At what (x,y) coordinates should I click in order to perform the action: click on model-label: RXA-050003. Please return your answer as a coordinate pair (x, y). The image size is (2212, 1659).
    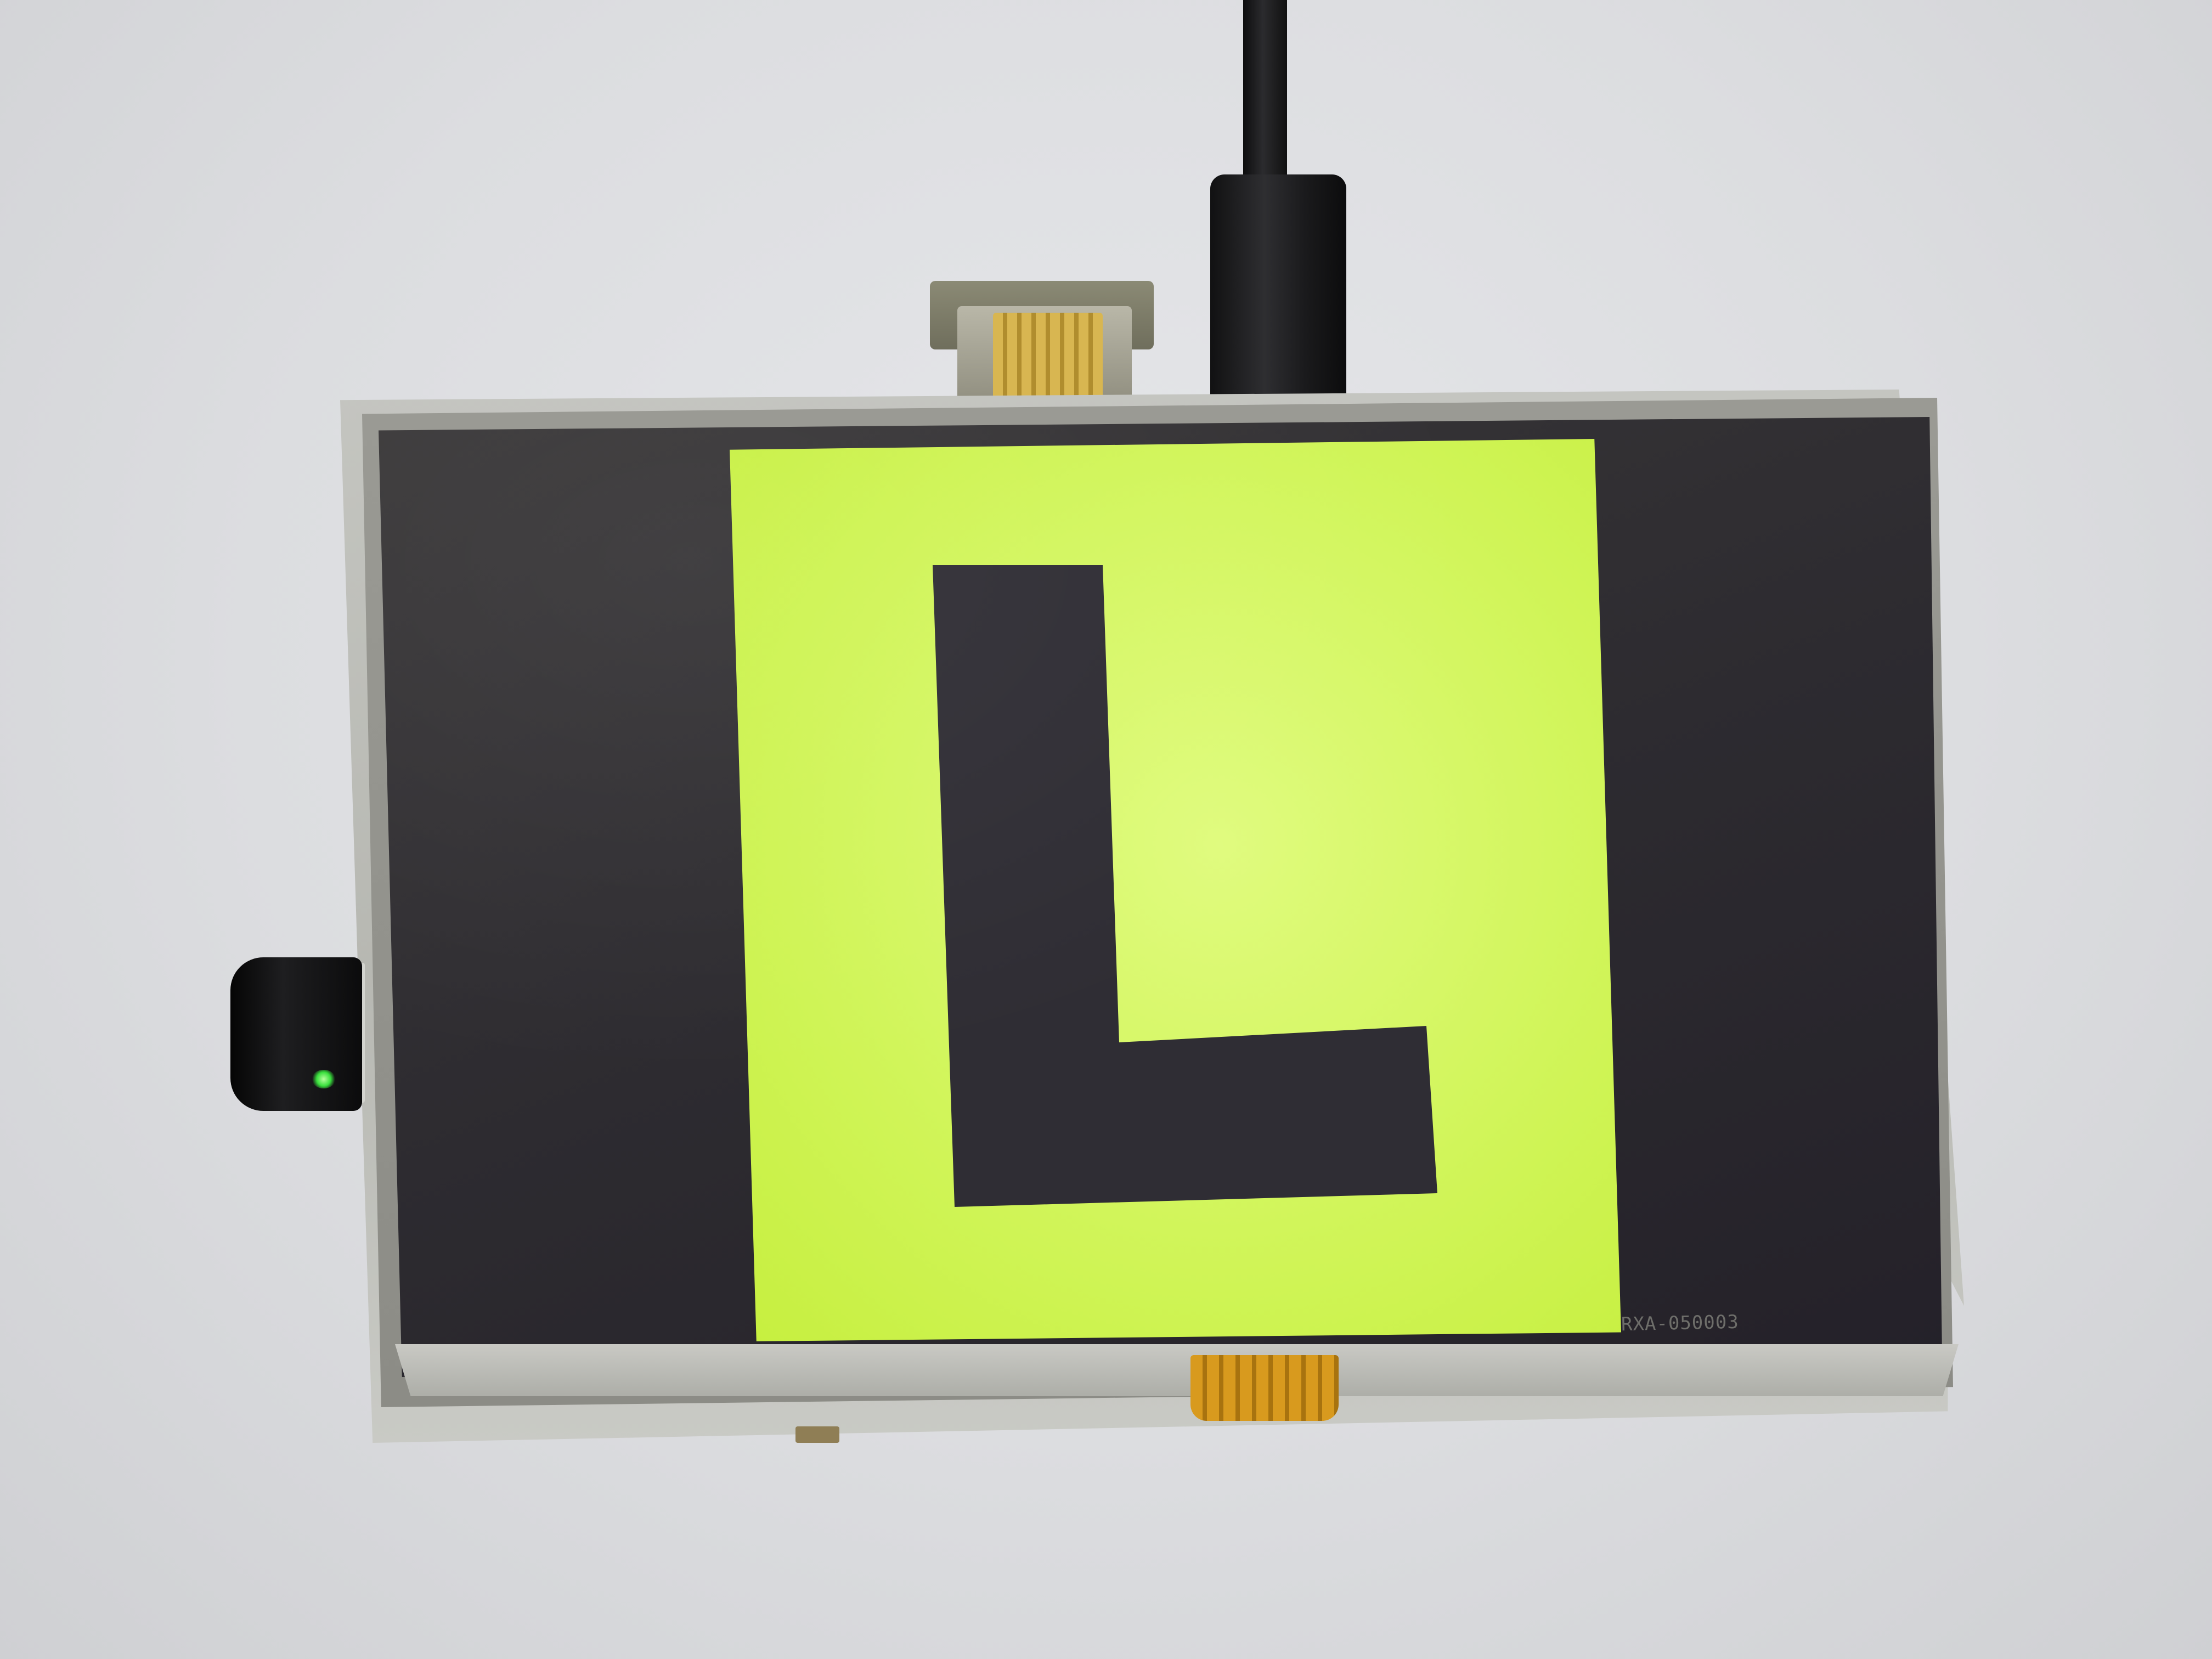
    Looking at the image, I should click on (1681, 1324).